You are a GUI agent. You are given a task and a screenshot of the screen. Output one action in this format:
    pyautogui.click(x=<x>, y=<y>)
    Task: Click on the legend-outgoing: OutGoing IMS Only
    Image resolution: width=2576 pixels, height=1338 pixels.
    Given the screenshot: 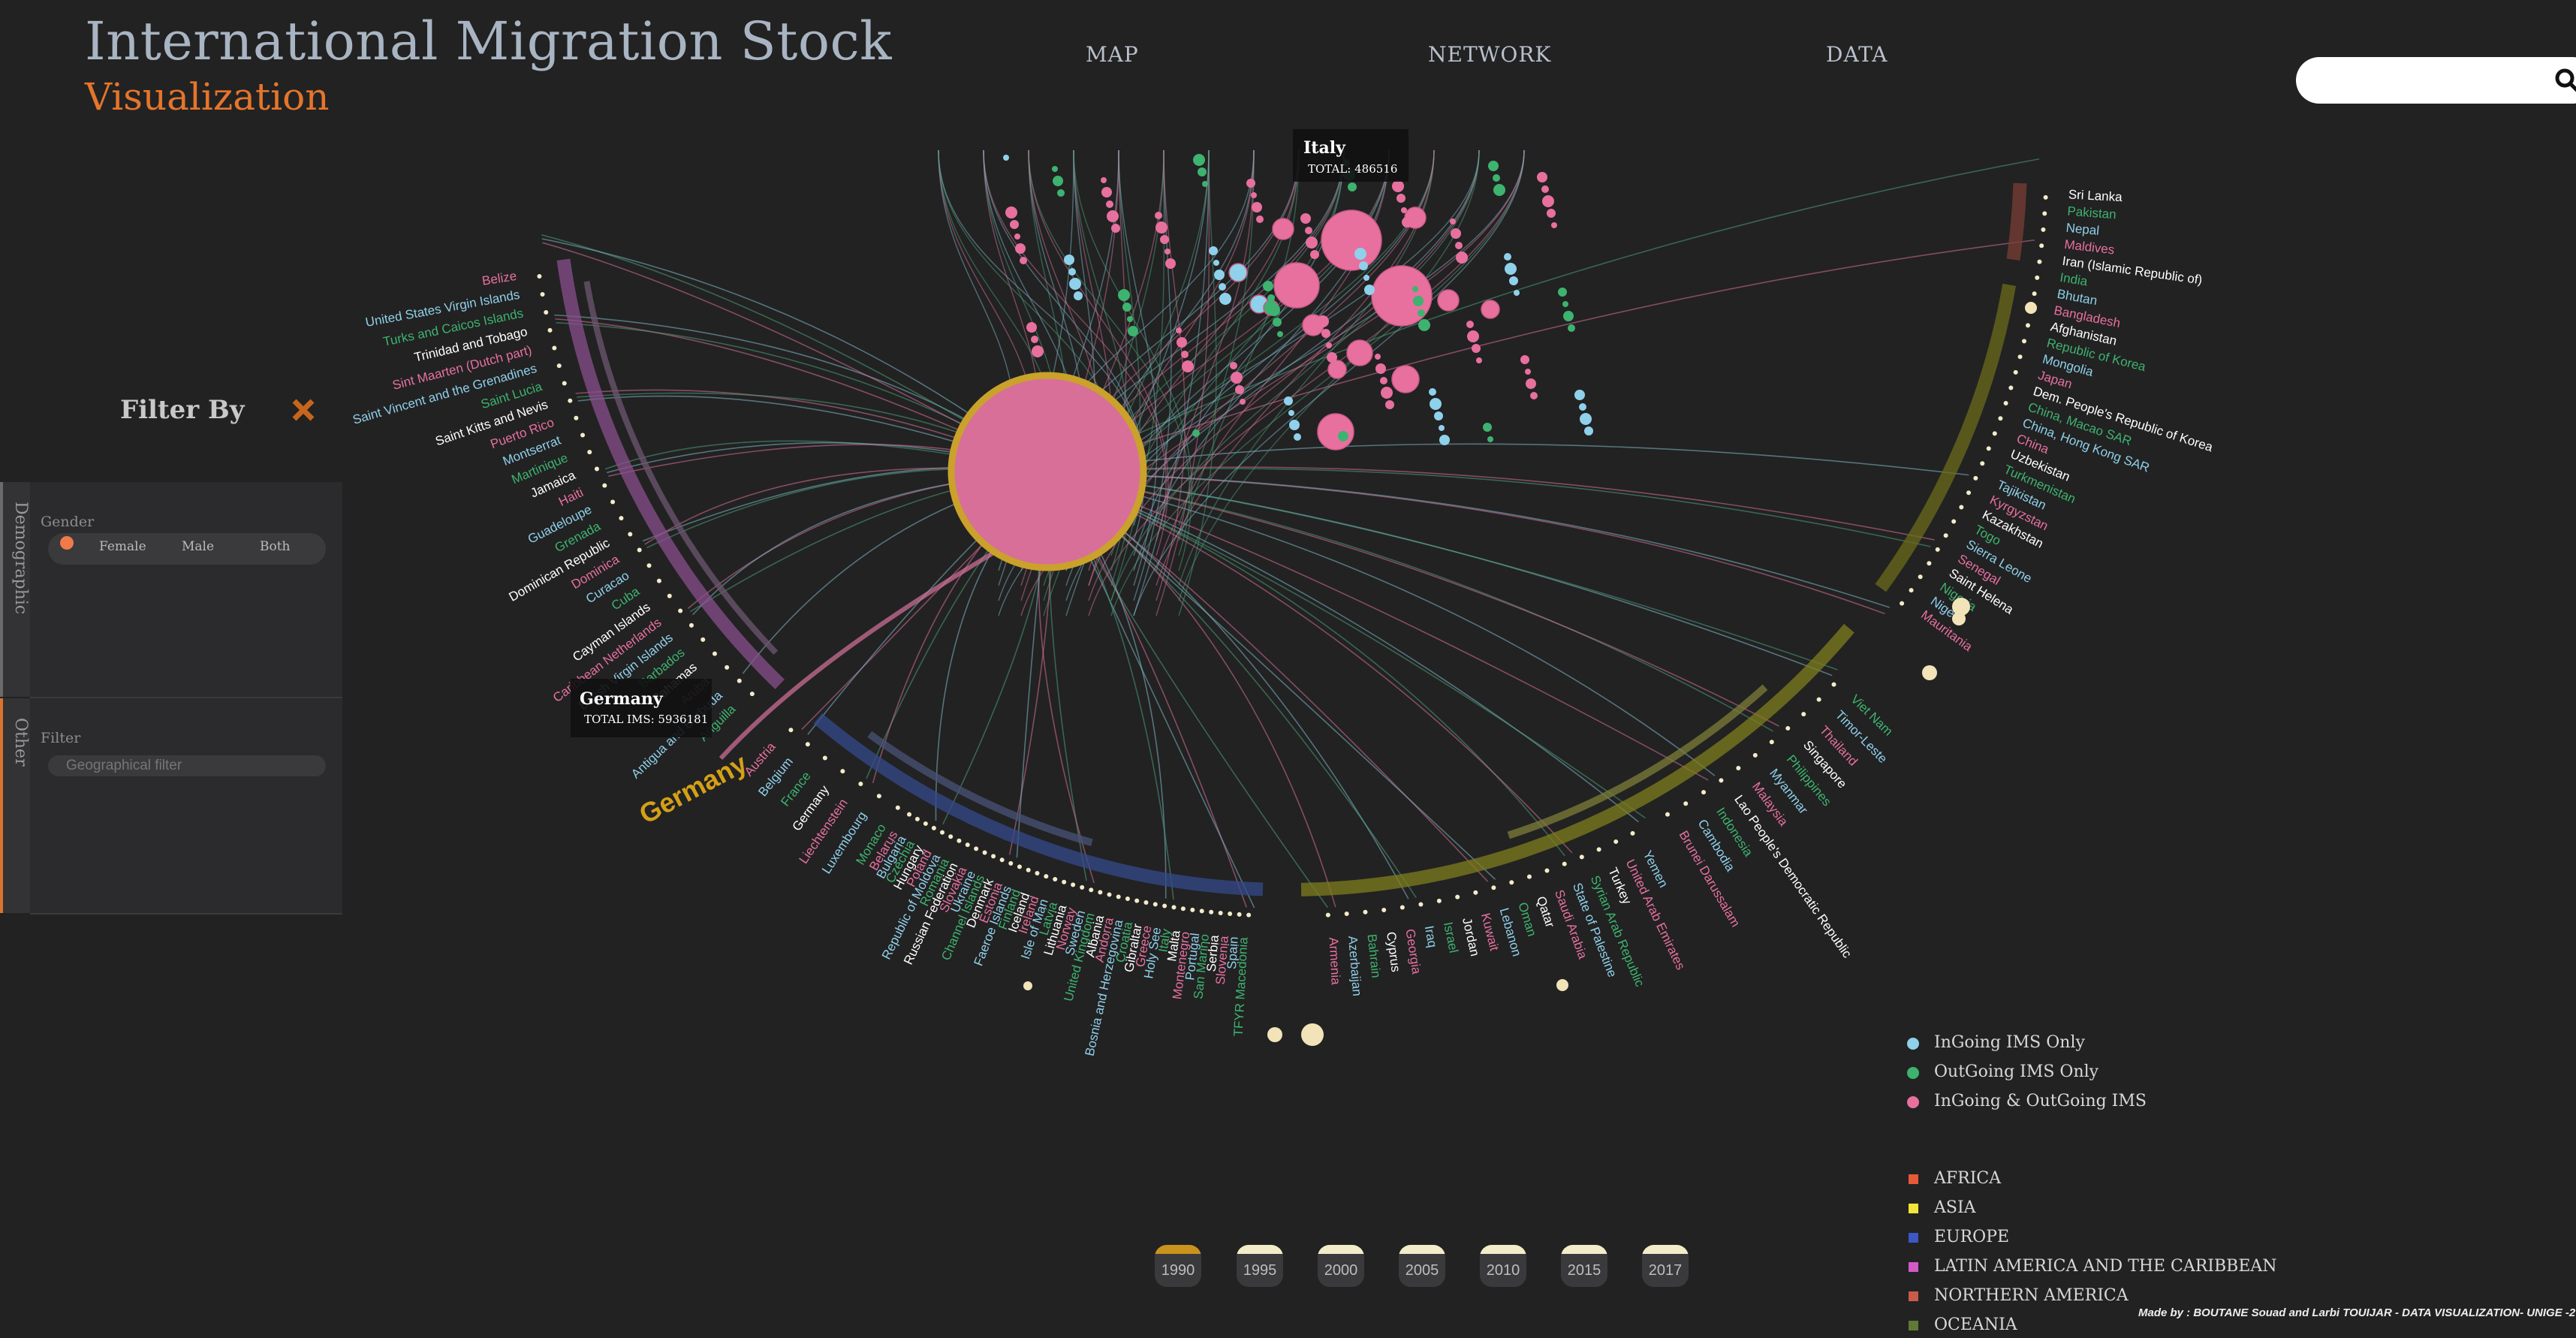 What is the action you would take?
    pyautogui.click(x=2016, y=1071)
    